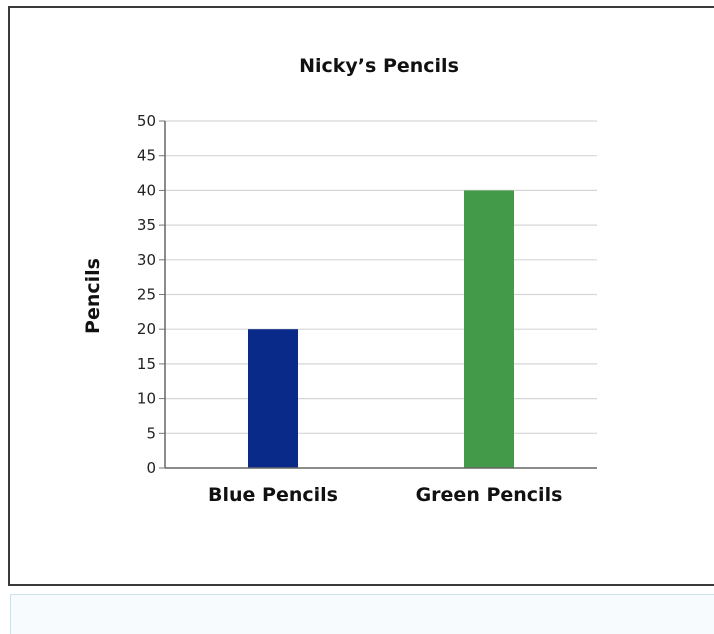 The height and width of the screenshot is (634, 714). I want to click on chart-title: Nicky’s Pencils, so click(379, 66).